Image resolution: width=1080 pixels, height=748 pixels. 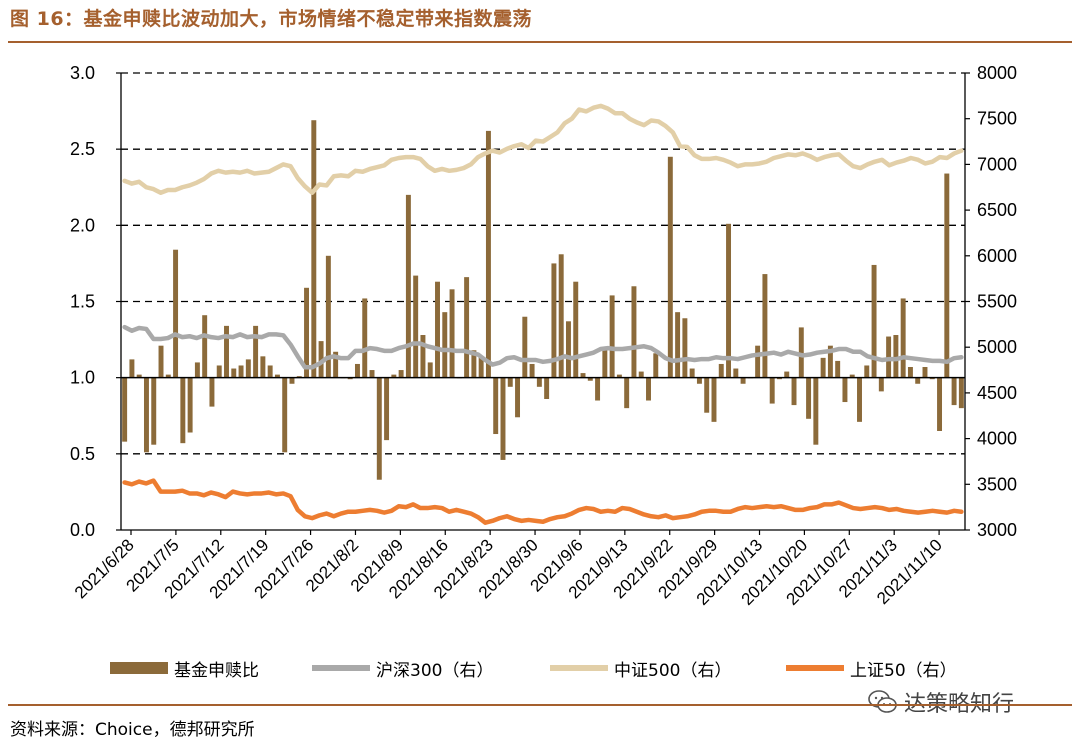 I want to click on hs300-line, so click(x=543, y=347).